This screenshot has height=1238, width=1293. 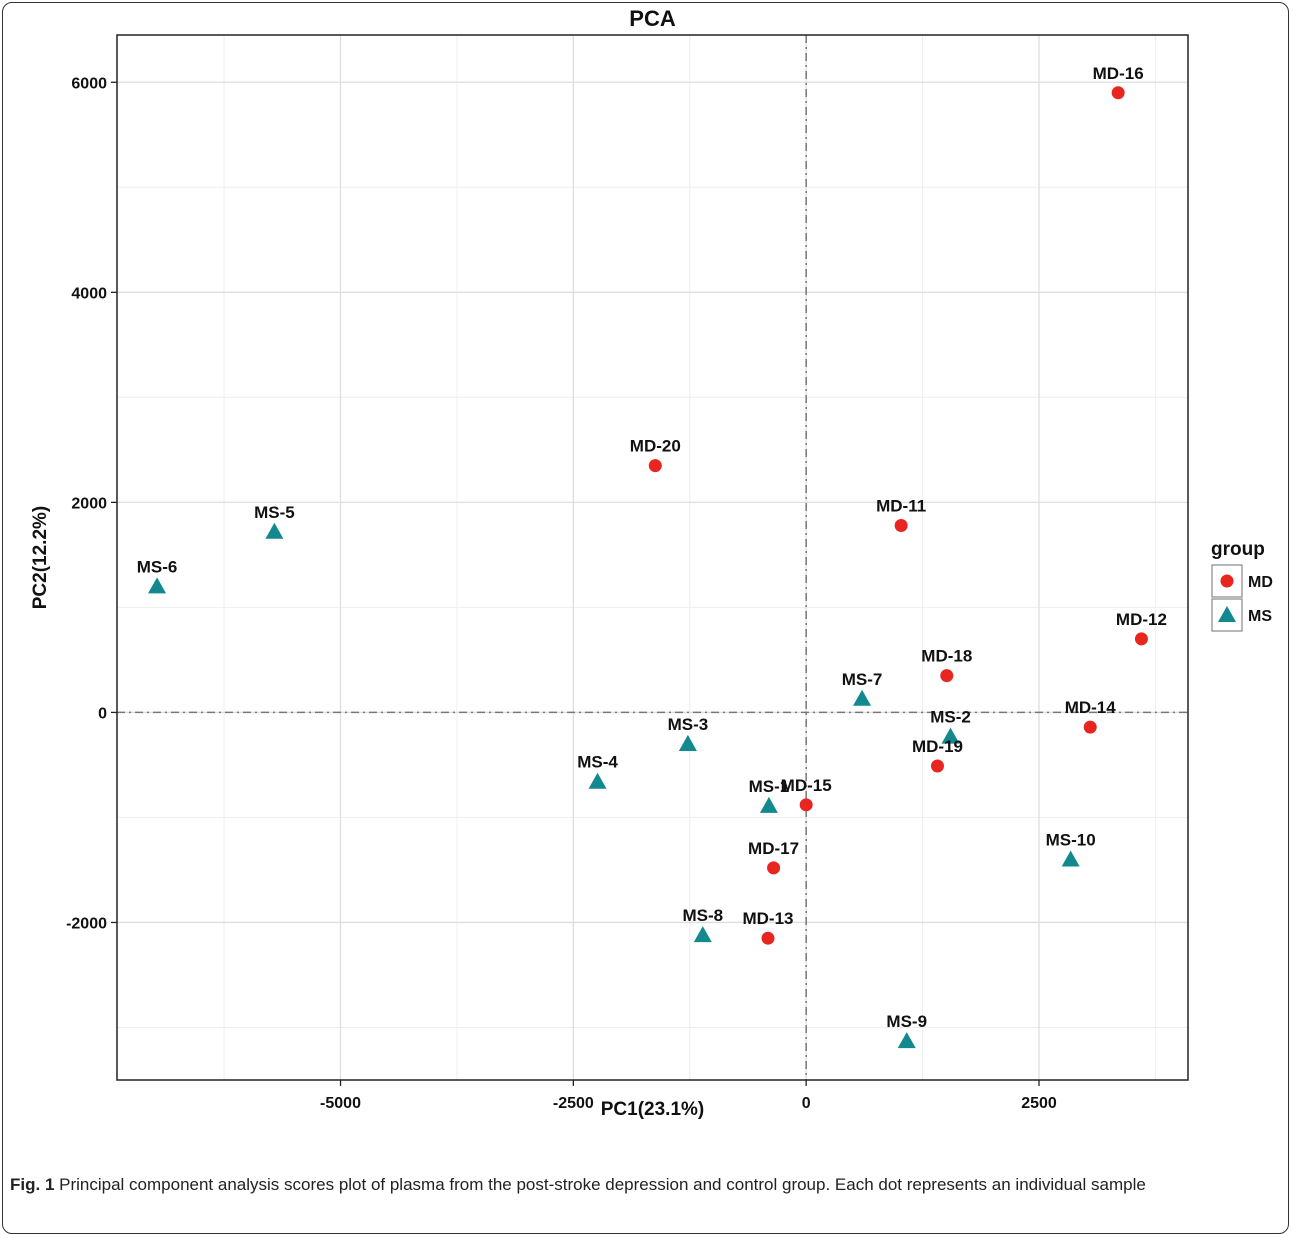 What do you see at coordinates (655, 446) in the screenshot?
I see `point-label: MD-20` at bounding box center [655, 446].